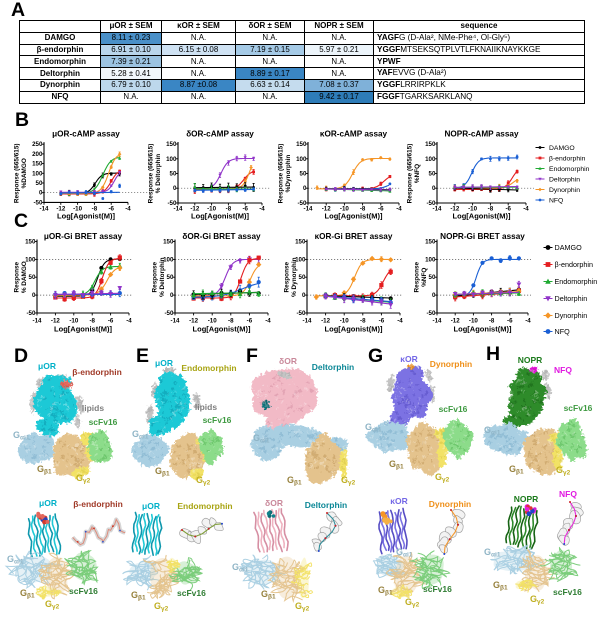 This screenshot has width=600, height=624. Describe the element at coordinates (569, 247) in the screenshot. I see `svg-text: DAMGO` at that location.